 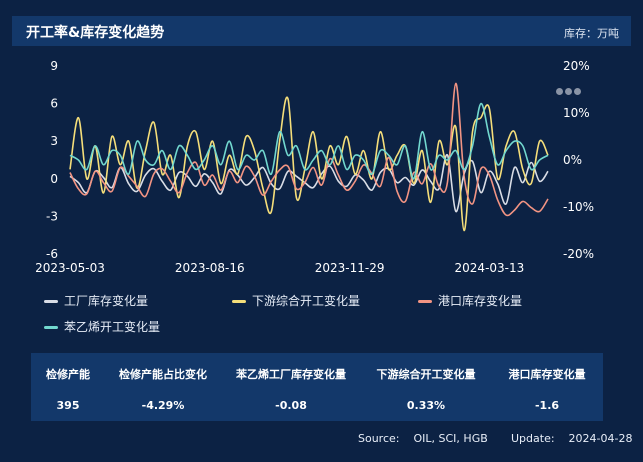 I want to click on y-left-tick-label: 6, so click(x=54, y=104).